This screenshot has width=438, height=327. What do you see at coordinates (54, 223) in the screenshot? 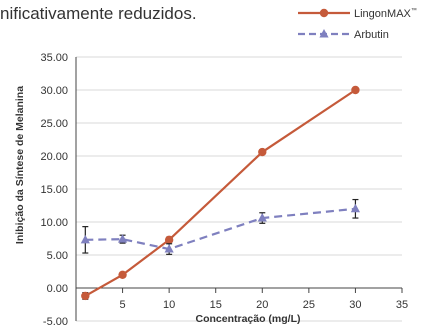
I see `y-tick-label: 10.00` at bounding box center [54, 223].